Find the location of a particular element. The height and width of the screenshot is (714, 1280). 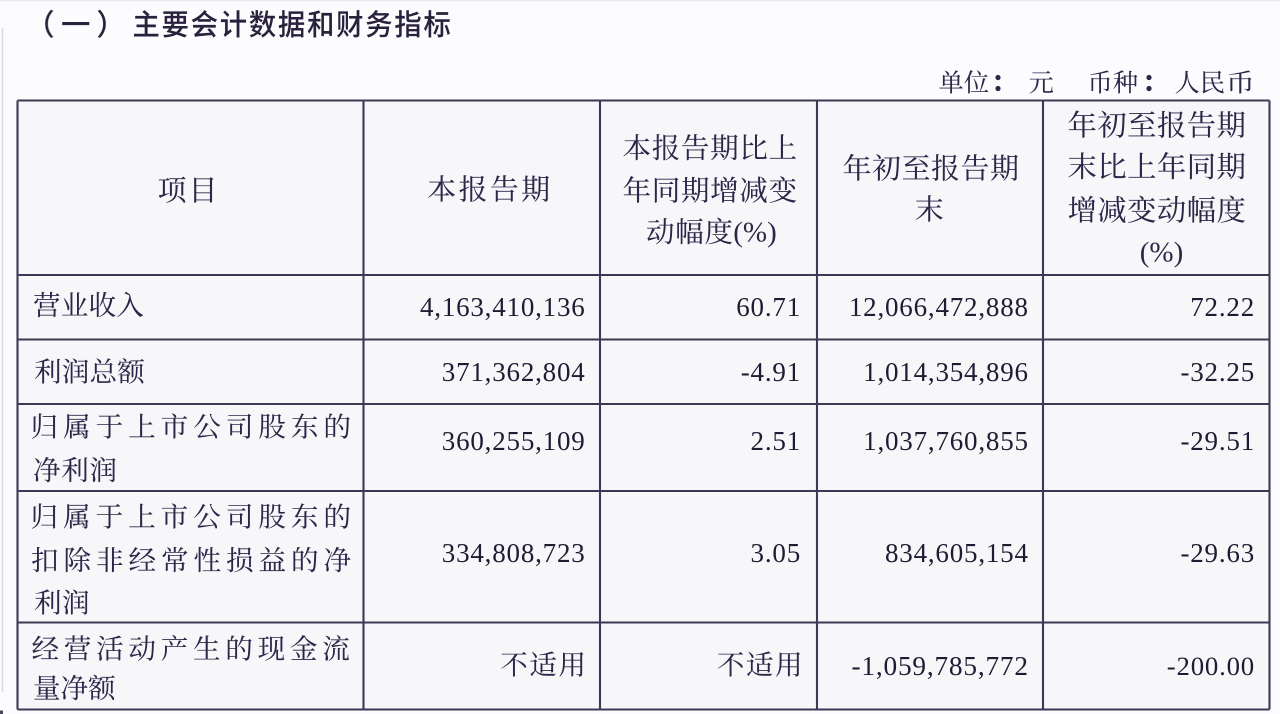

svg-text: -200.00 is located at coordinates (1211, 666).